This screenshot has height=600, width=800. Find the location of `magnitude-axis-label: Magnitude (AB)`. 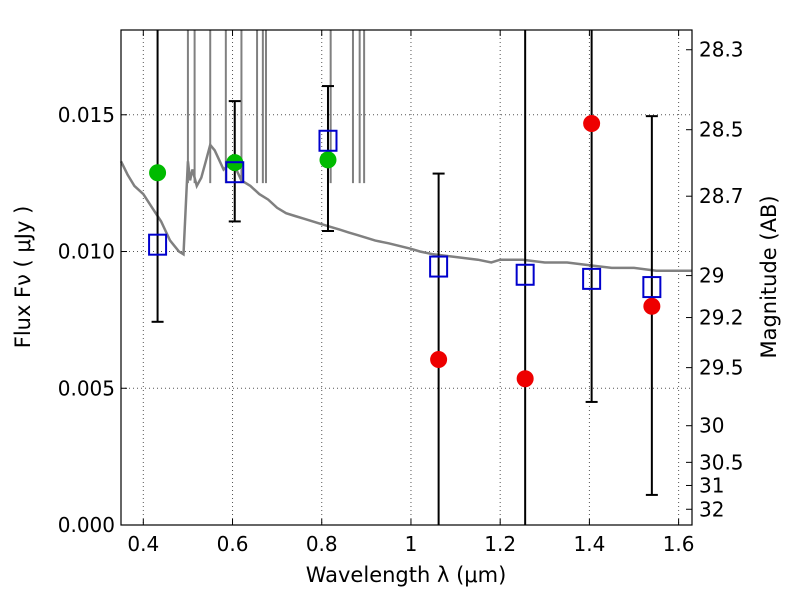

magnitude-axis-label: Magnitude (AB) is located at coordinates (769, 276).